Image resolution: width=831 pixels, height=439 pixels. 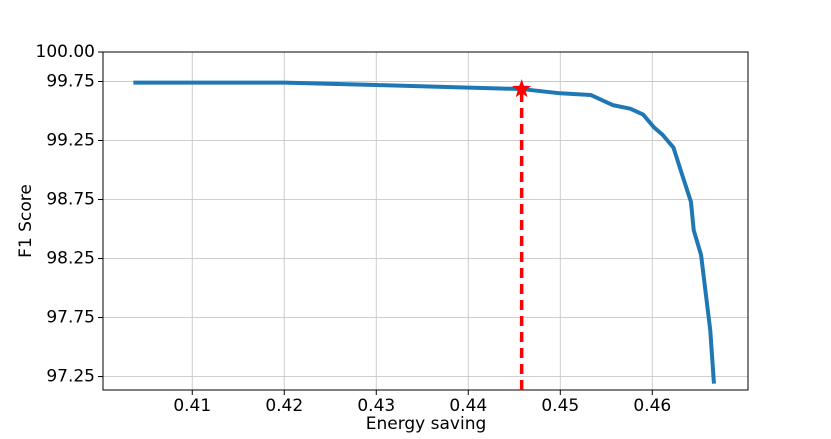 What do you see at coordinates (284, 406) in the screenshot?
I see `x-tick-label: 0.42` at bounding box center [284, 406].